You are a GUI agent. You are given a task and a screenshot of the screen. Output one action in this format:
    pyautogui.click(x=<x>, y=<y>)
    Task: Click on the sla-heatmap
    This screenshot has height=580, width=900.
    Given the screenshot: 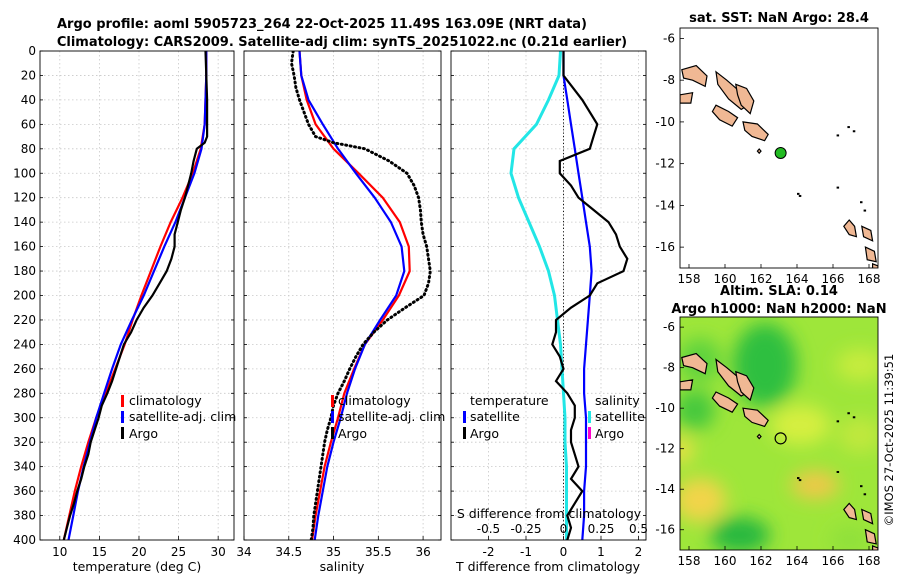 What is the action you would take?
    pyautogui.click(x=779, y=433)
    